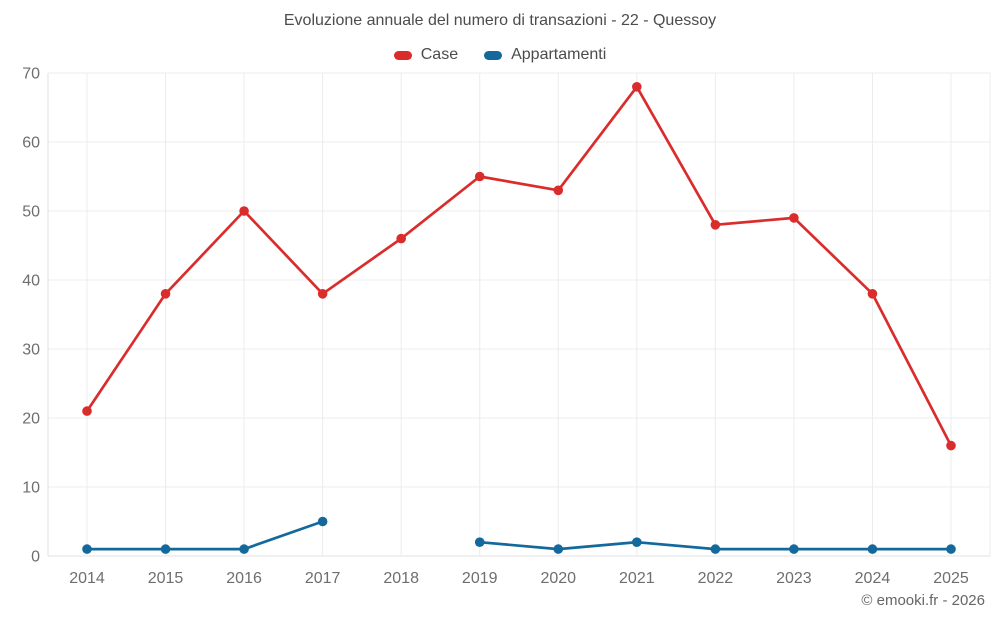  Describe the element at coordinates (323, 578) in the screenshot. I see `x-axis-tick-label: 2017` at that location.